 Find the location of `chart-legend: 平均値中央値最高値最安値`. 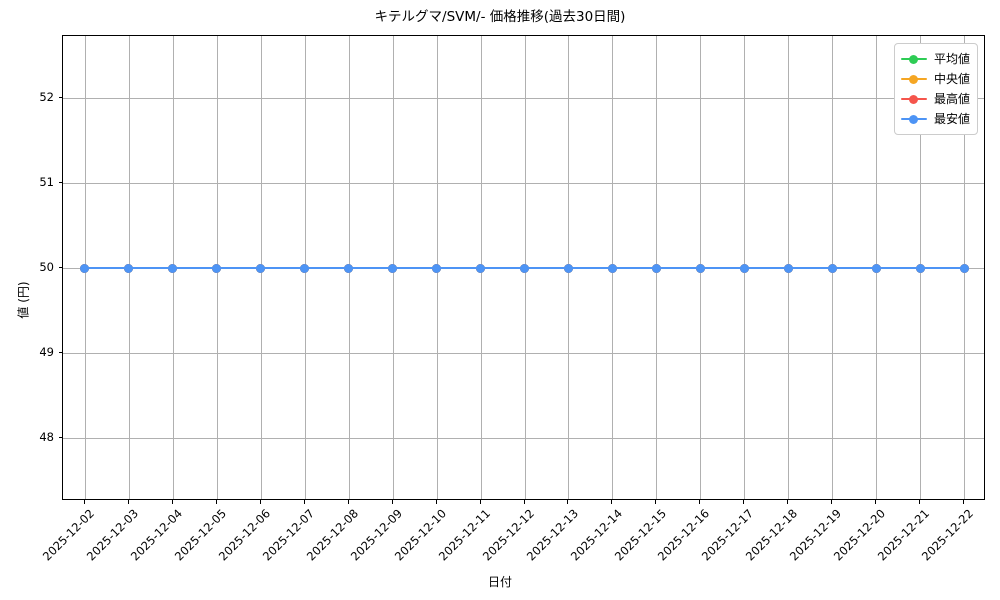

chart-legend: 平均値中央値最高値最安値 is located at coordinates (935, 89).